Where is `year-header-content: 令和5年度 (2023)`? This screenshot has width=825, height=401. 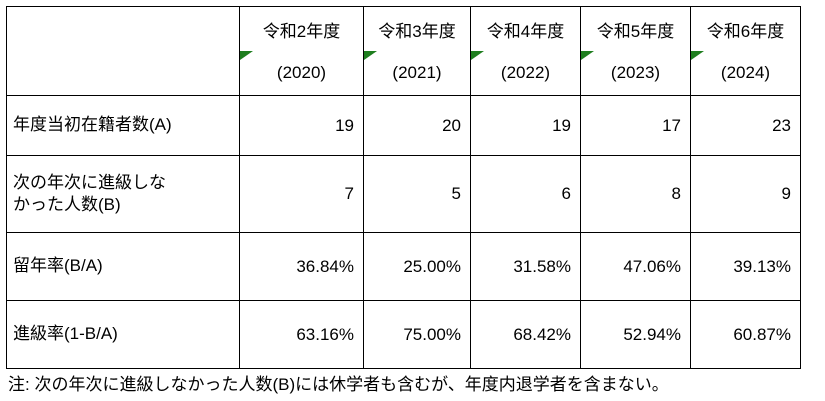
year-header-content: 令和5年度 (2023) is located at coordinates (635, 51).